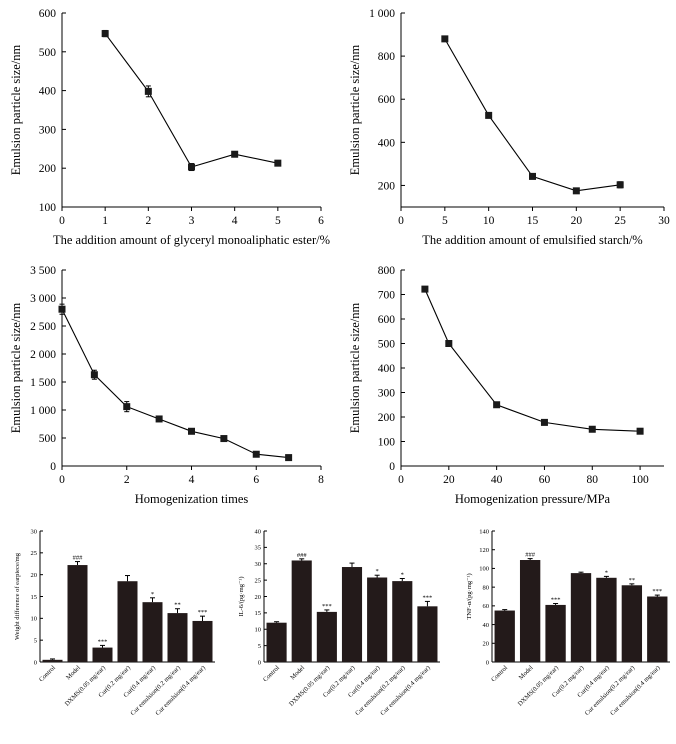 This screenshot has height=744, width=676. I want to click on y-axis-label: Emulsion particle size/nm, so click(16, 367).